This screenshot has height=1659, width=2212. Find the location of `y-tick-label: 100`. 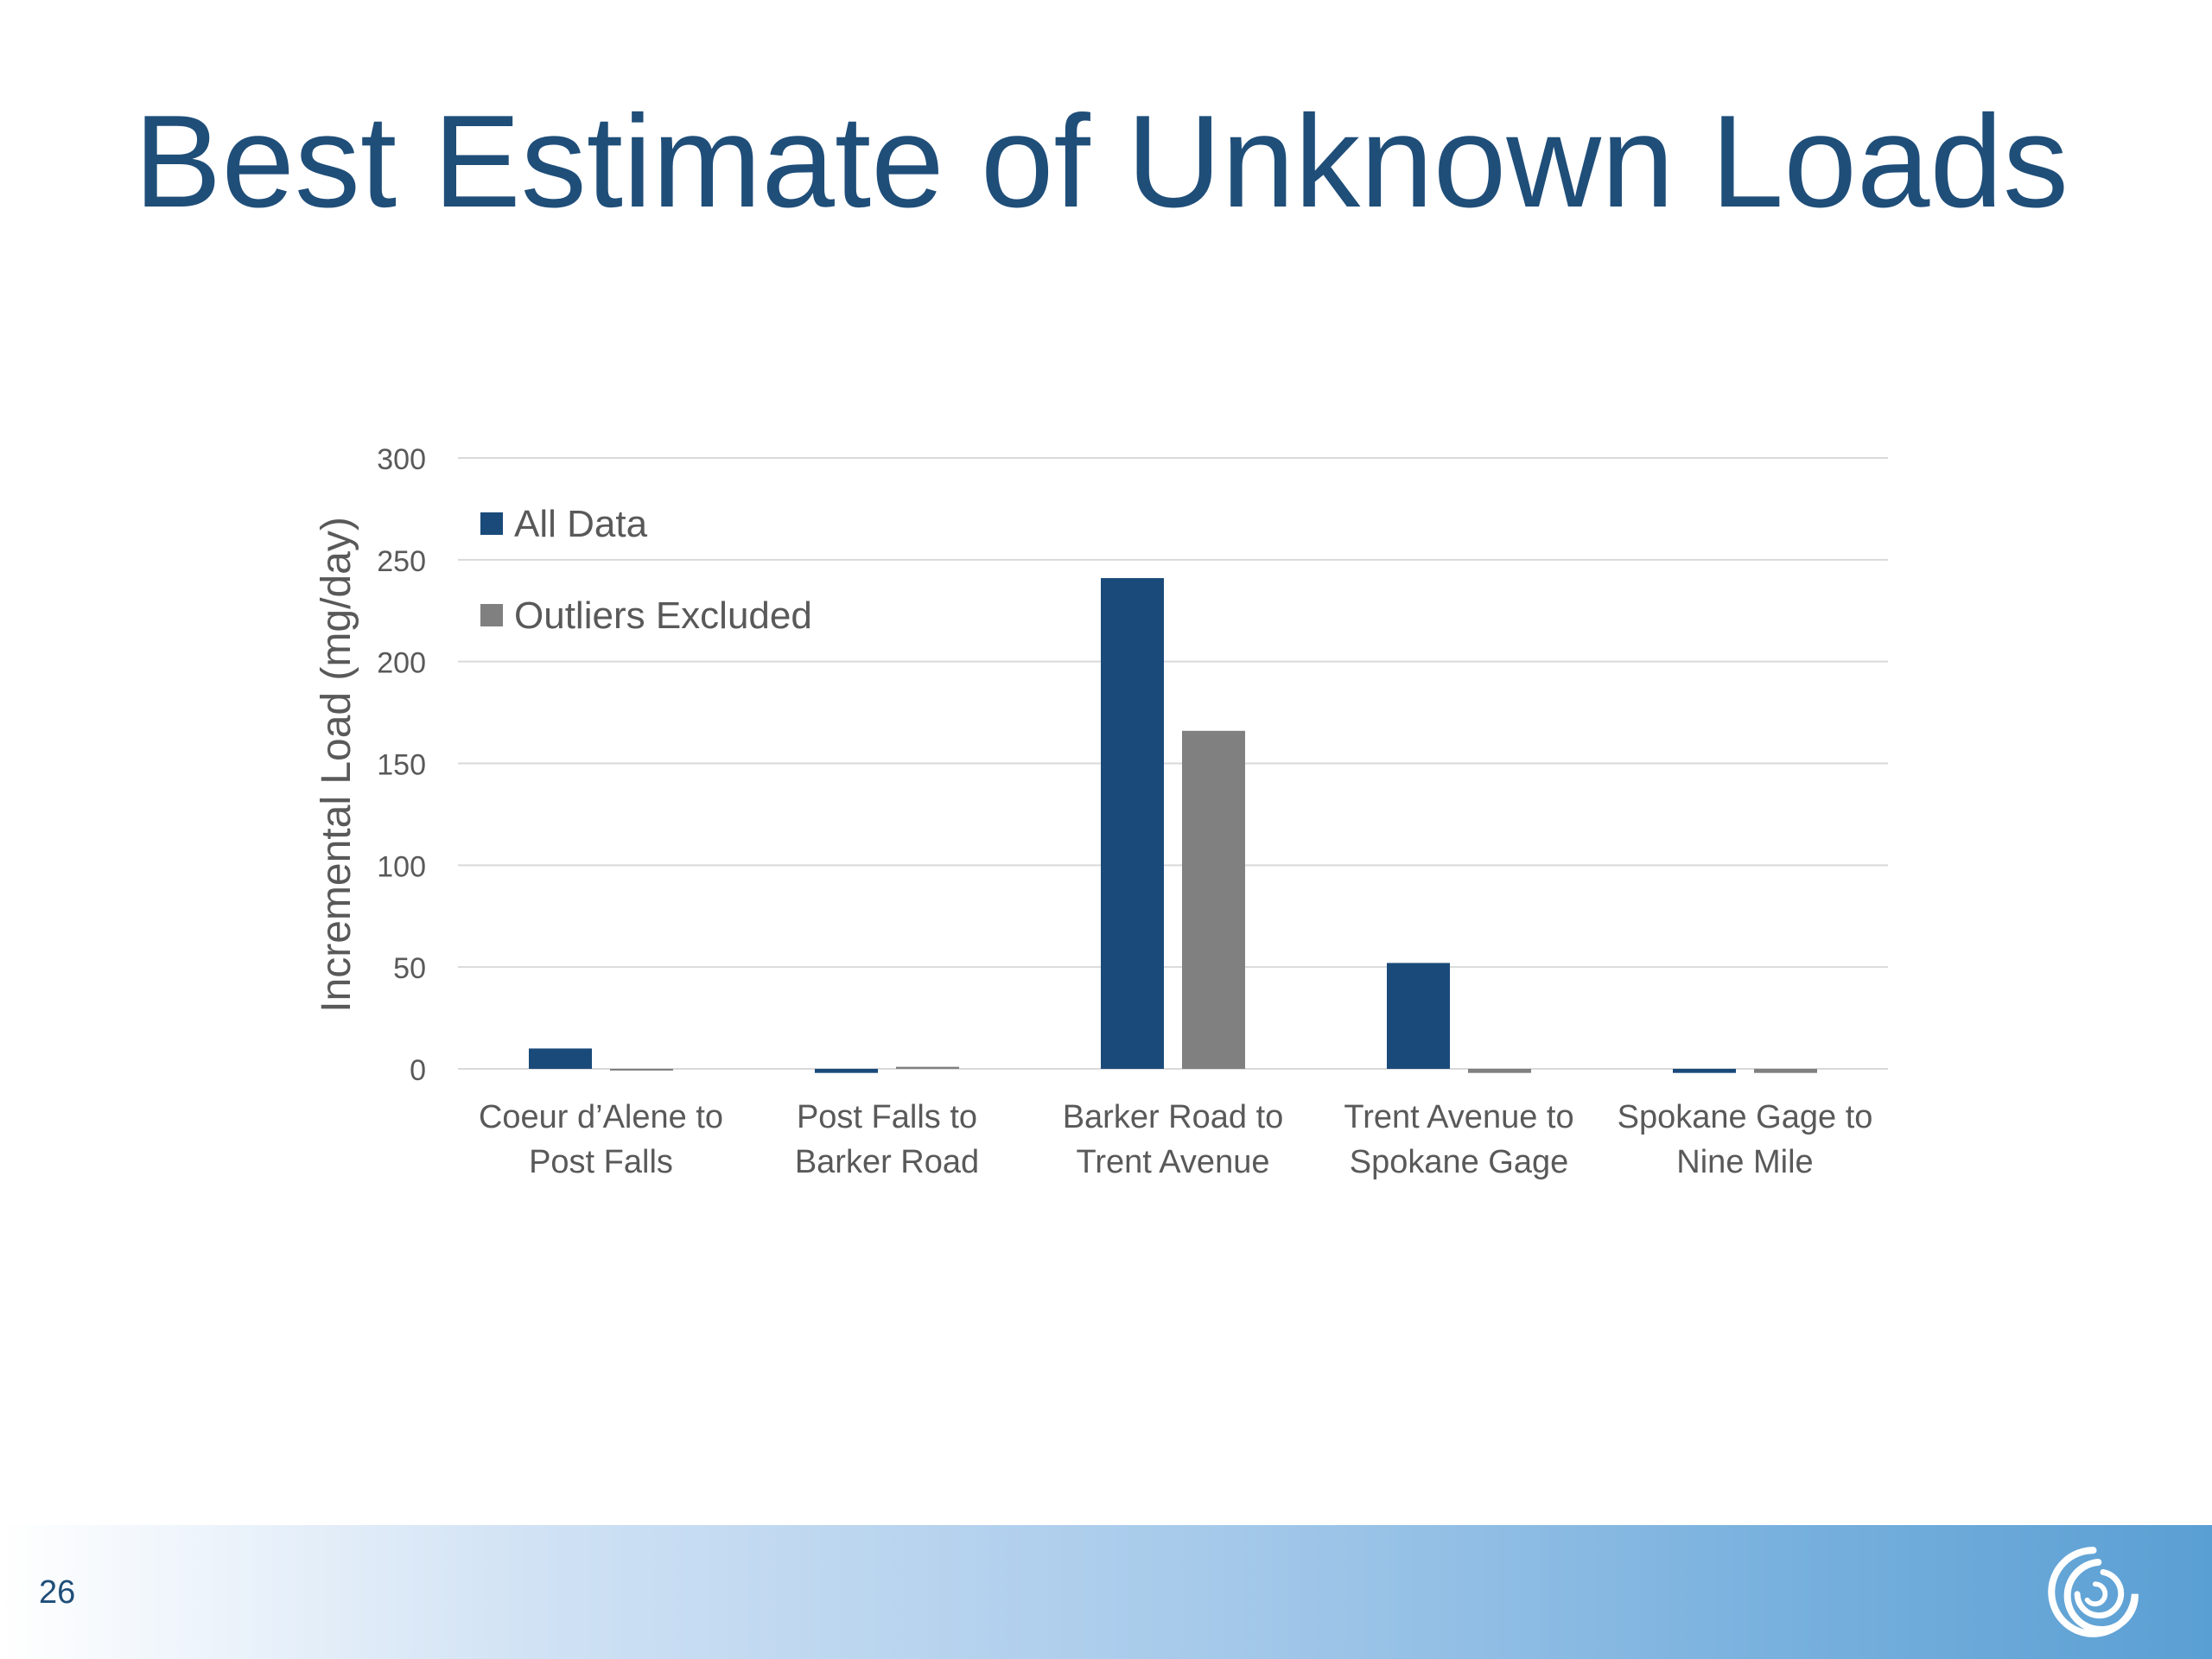

y-tick-label: 100 is located at coordinates (401, 866).